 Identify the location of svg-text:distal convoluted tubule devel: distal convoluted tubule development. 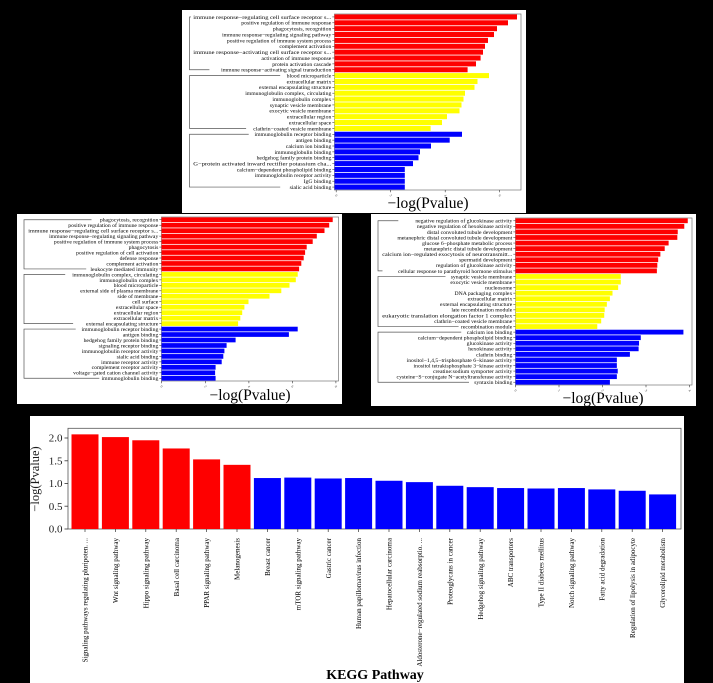
(470, 233).